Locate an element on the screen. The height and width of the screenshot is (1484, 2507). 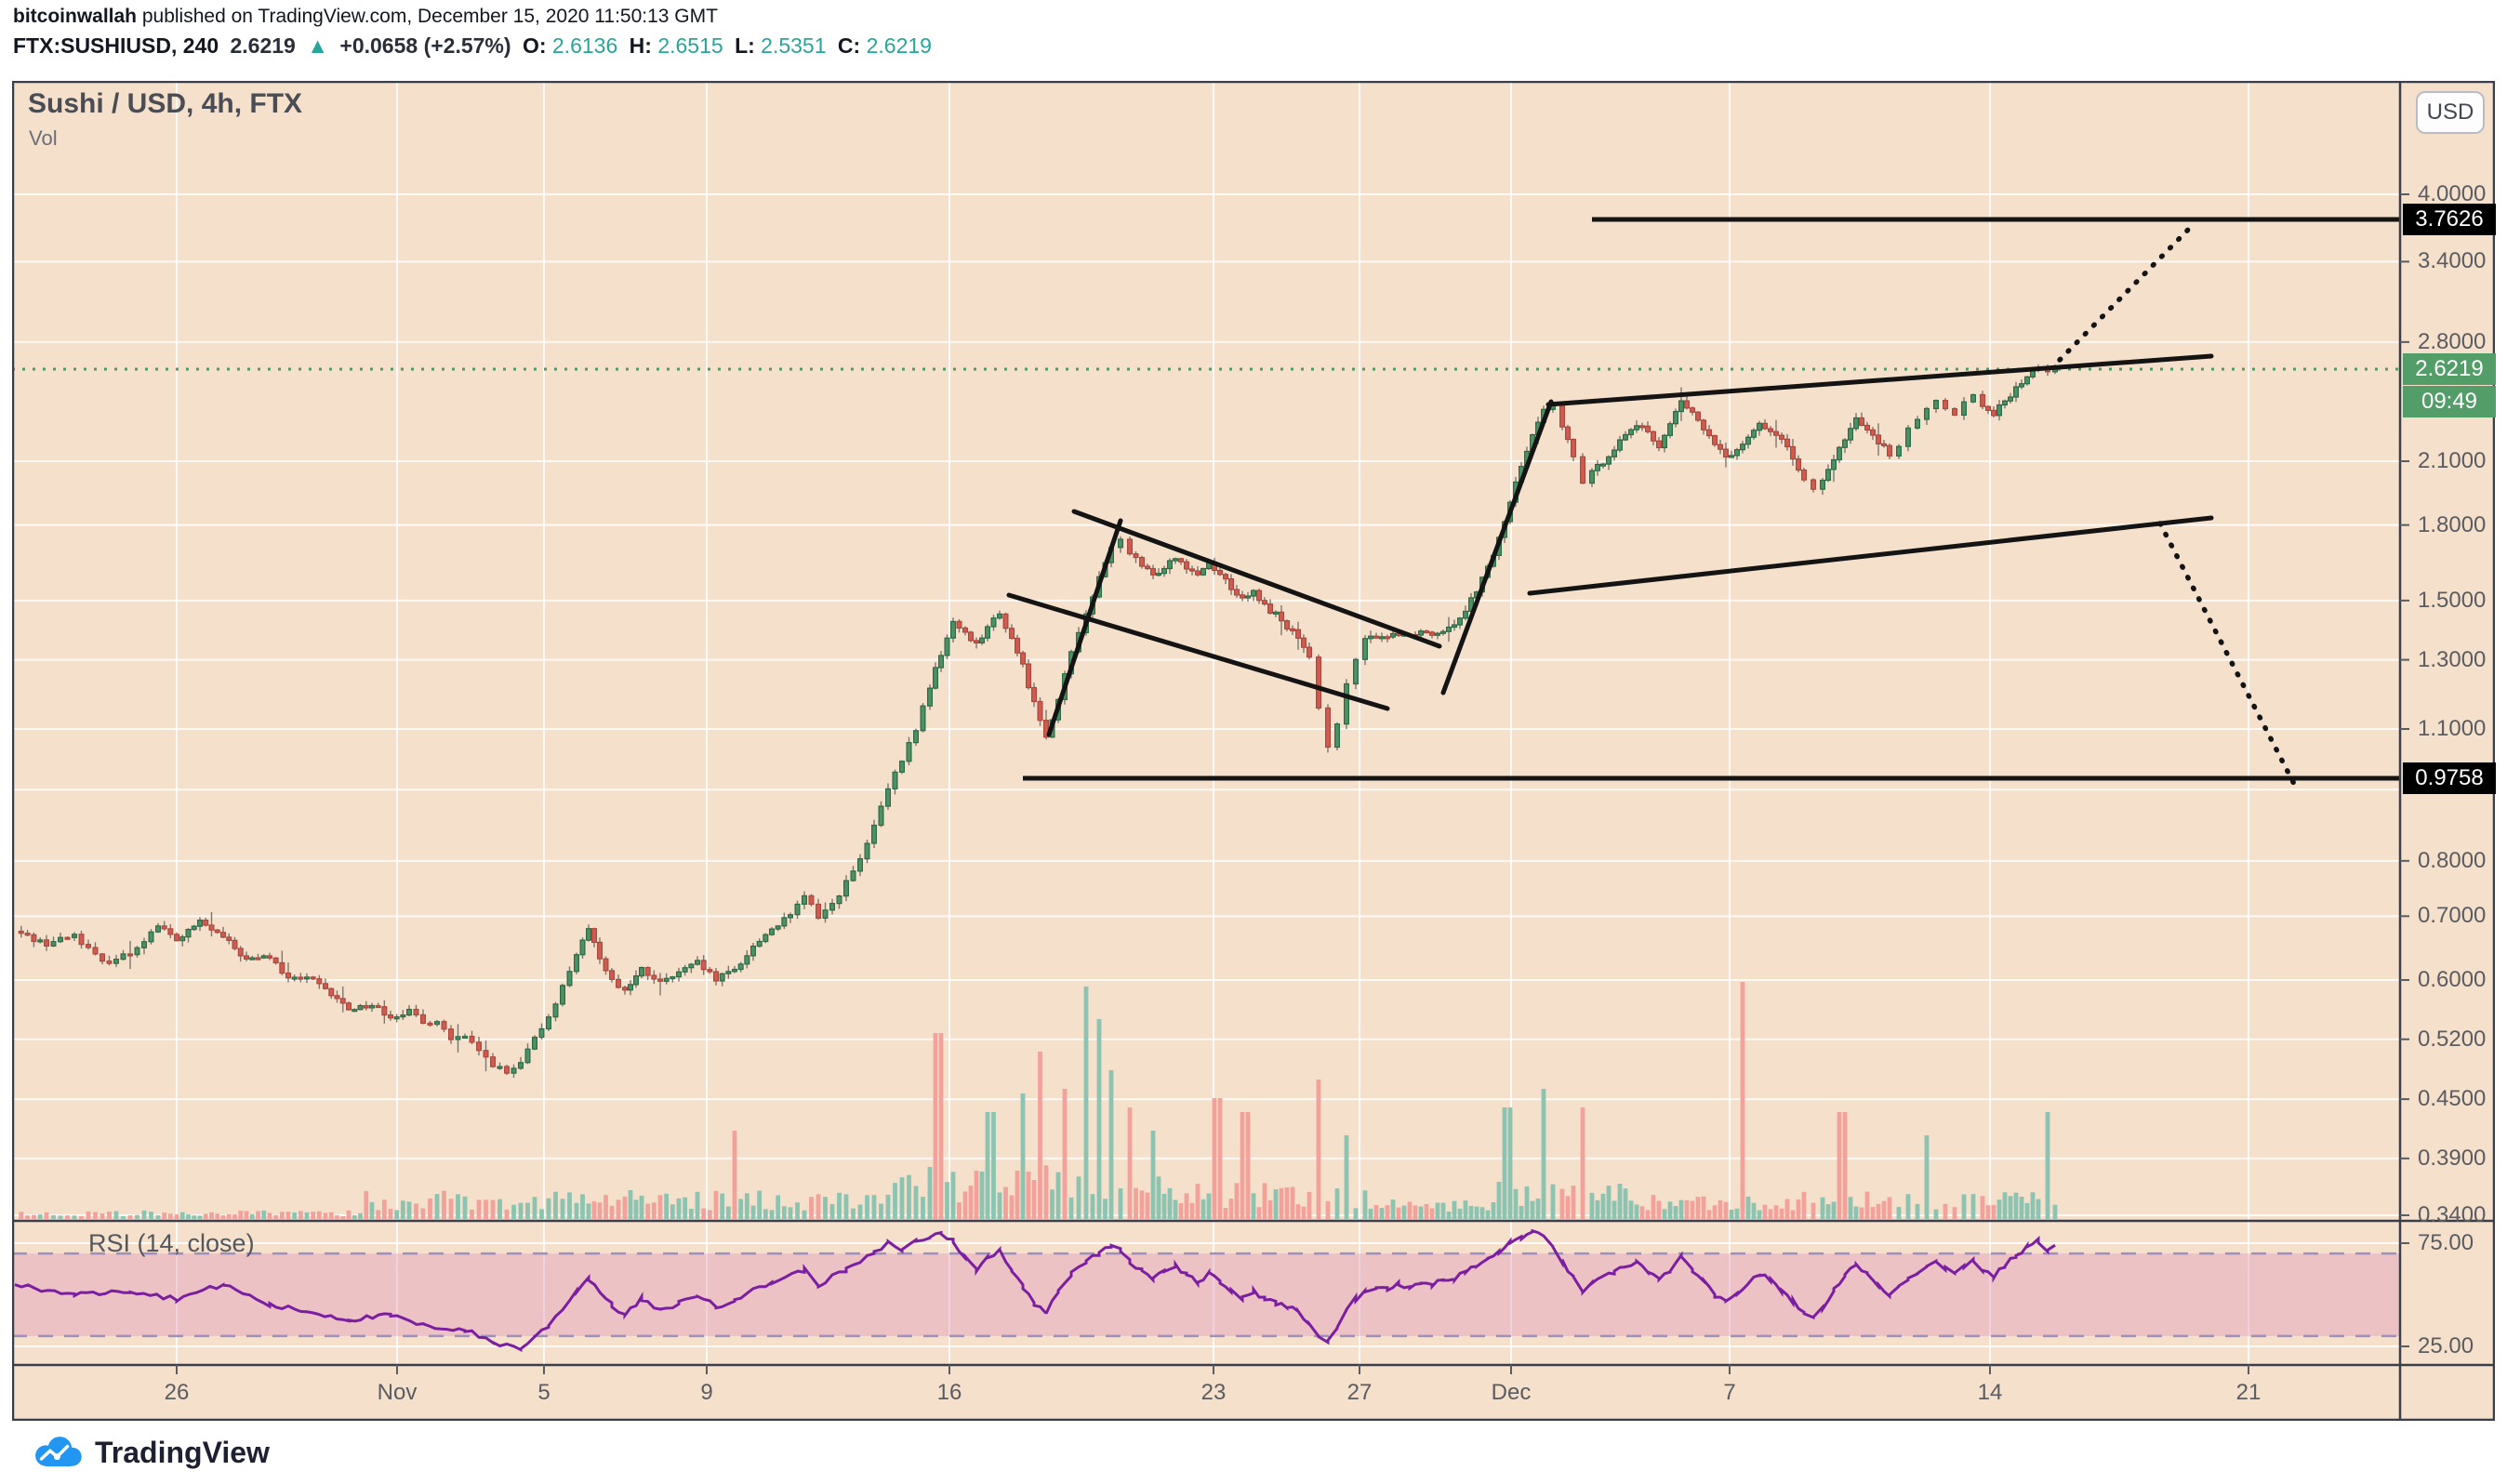
price-tick-label: 2.1000 is located at coordinates (2452, 460).